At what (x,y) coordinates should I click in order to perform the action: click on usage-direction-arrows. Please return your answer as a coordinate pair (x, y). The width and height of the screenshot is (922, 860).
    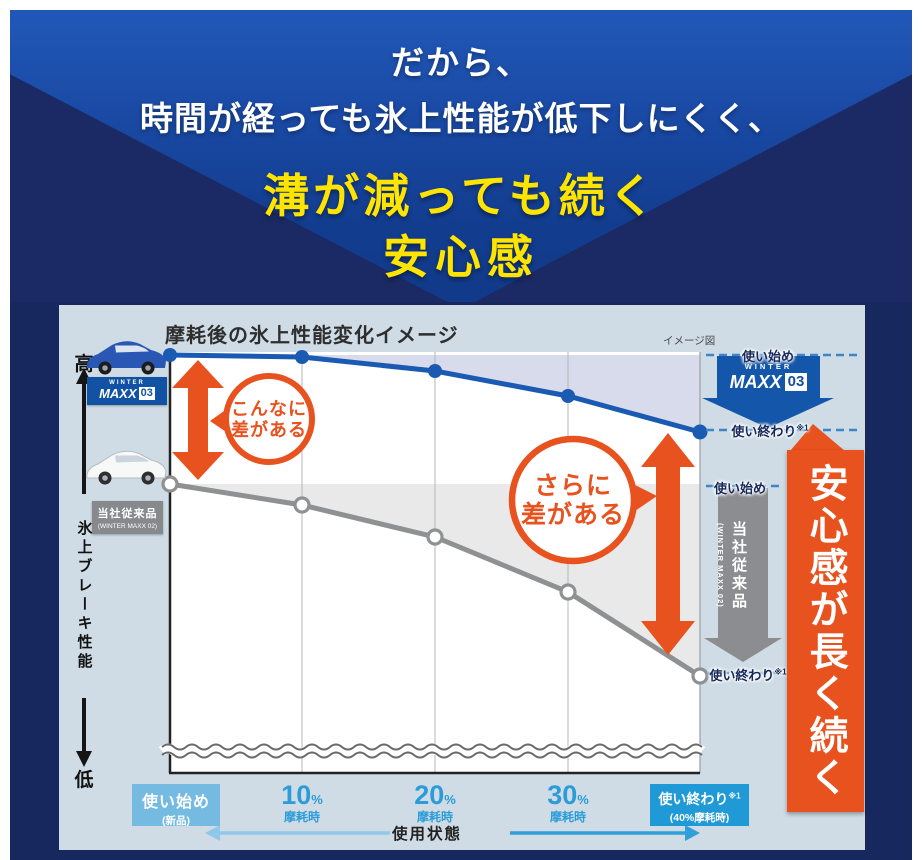
    Looking at the image, I should click on (452, 833).